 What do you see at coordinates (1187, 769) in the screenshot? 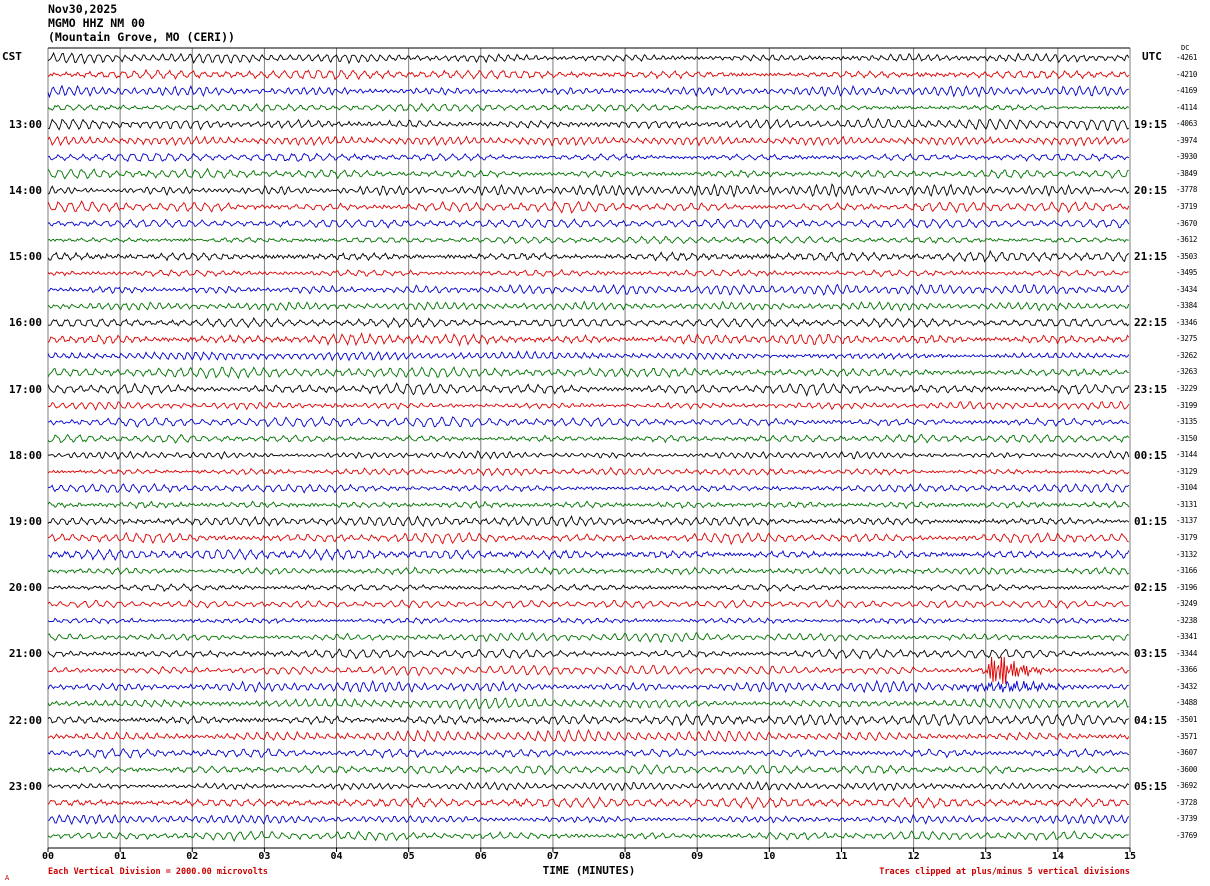
I see `dc-value-label: -3600` at bounding box center [1187, 769].